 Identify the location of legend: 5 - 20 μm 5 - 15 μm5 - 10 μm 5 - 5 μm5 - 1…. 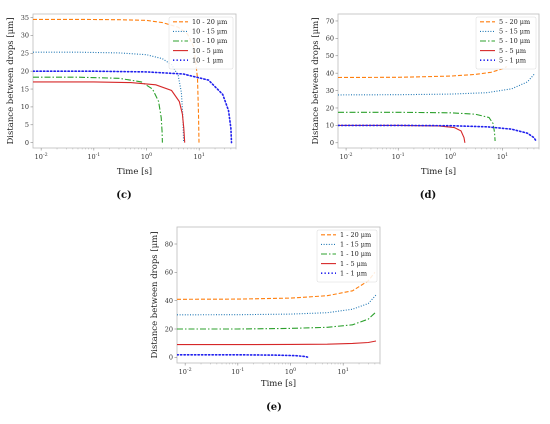
(506, 43).